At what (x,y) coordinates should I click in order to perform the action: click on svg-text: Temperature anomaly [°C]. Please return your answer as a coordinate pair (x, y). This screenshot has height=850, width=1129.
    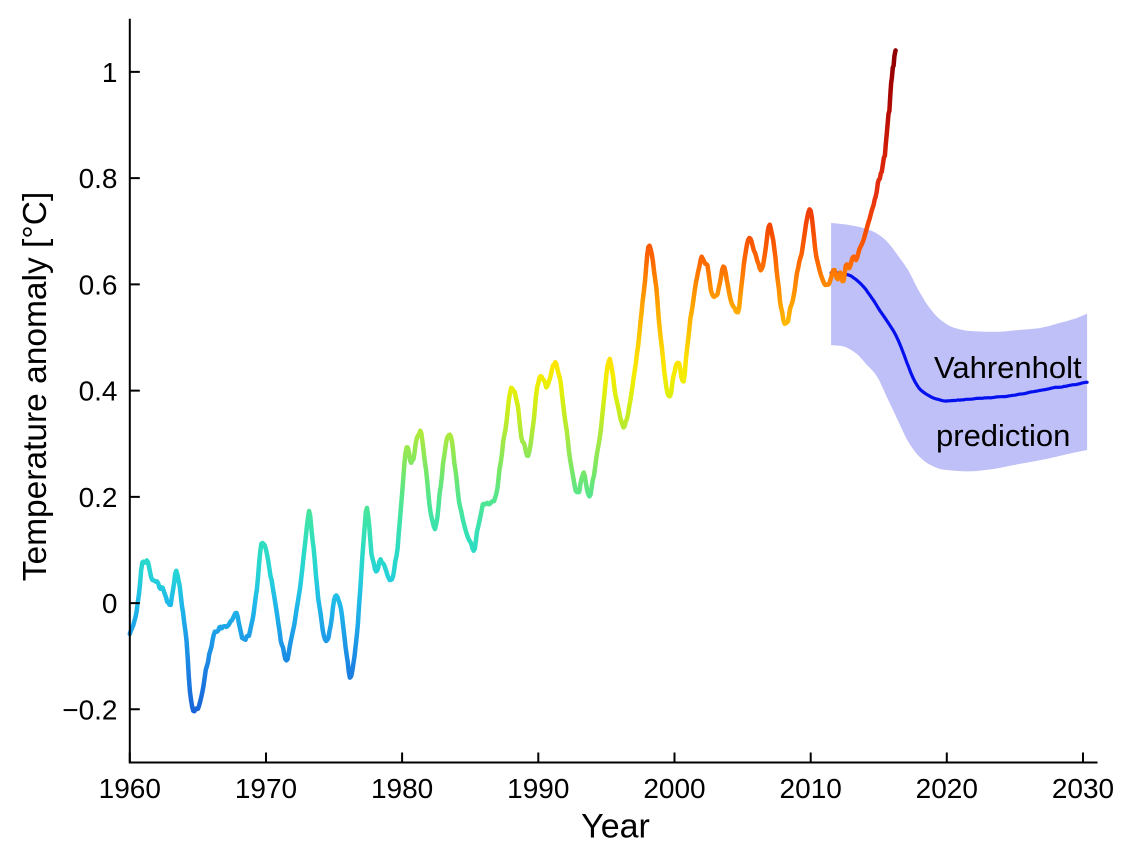
    Looking at the image, I should click on (35, 387).